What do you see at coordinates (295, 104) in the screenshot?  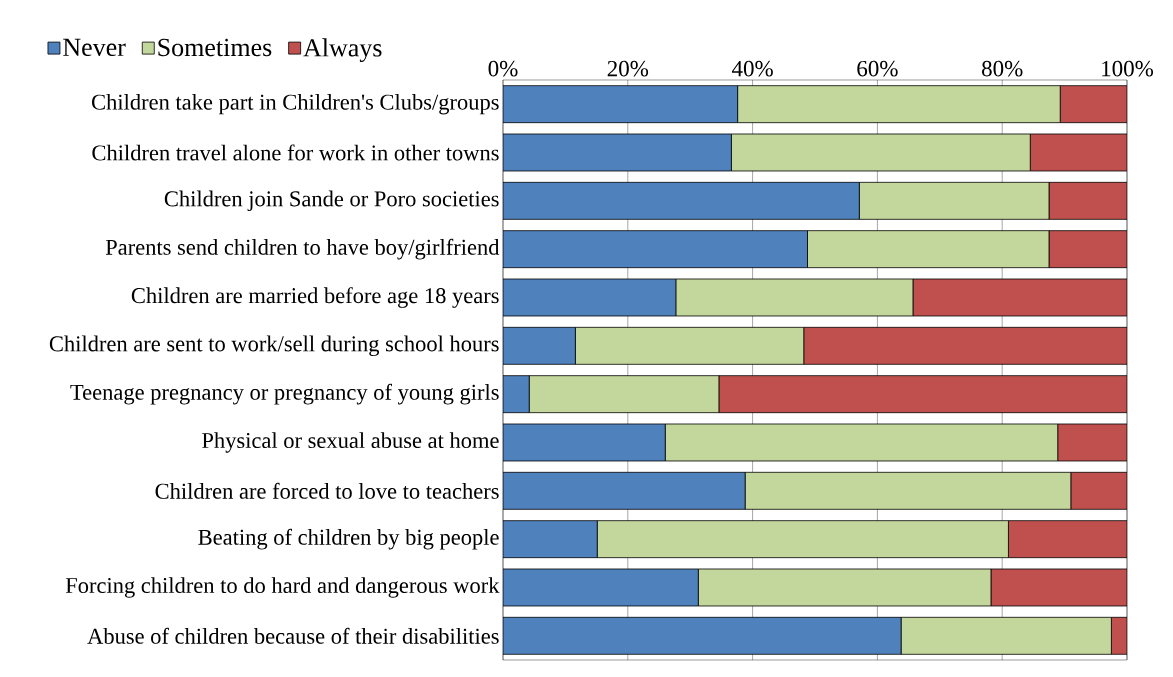 I see `y-tick-label: Children take part in Children's Clubs/groups` at bounding box center [295, 104].